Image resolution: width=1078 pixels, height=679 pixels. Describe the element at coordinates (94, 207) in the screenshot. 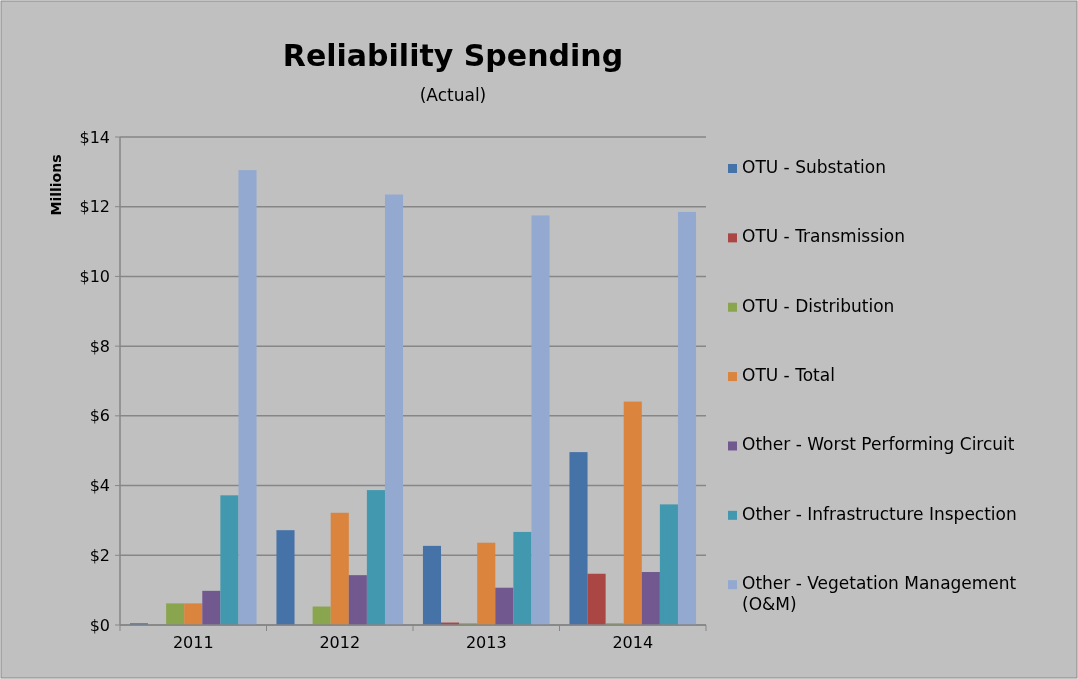

I see `y-tick-label: $12` at that location.